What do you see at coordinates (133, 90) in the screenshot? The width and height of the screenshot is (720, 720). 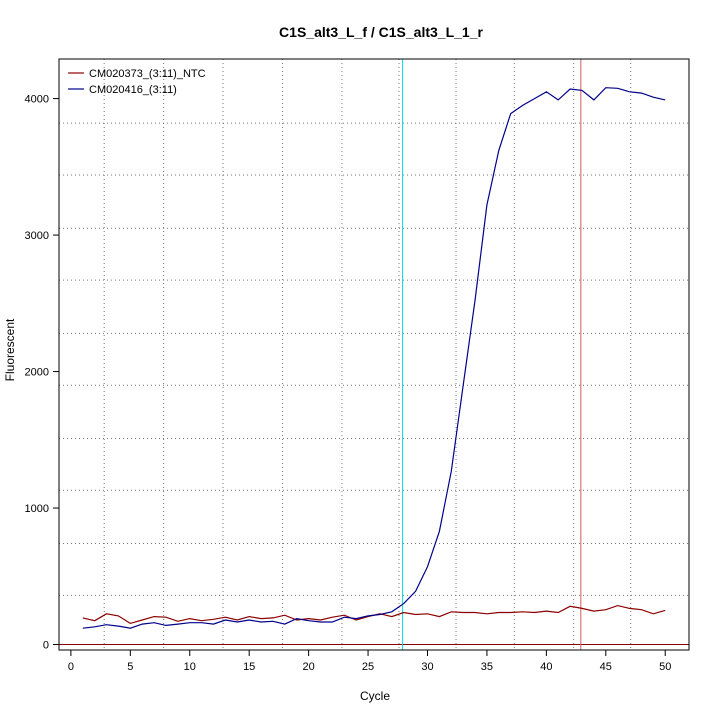 I see `legend-label-1: CM020416_(3:11)` at bounding box center [133, 90].